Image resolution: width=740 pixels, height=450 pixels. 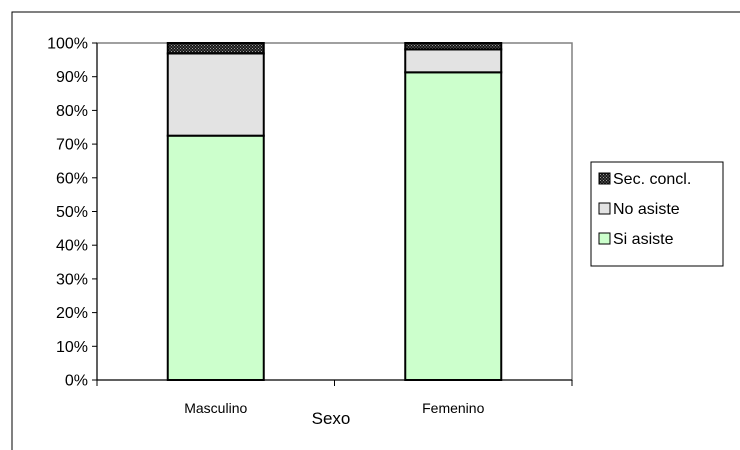 What do you see at coordinates (72, 313) in the screenshot?
I see `y-tick-label: 20%` at bounding box center [72, 313].